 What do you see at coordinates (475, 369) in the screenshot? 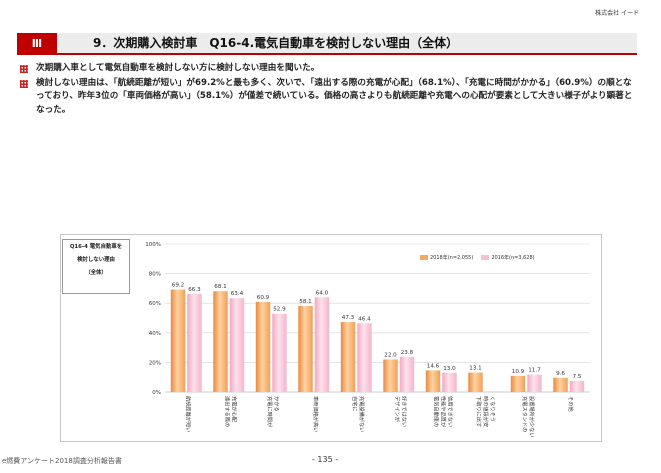
I see `data-label: 13.1` at bounding box center [475, 369].